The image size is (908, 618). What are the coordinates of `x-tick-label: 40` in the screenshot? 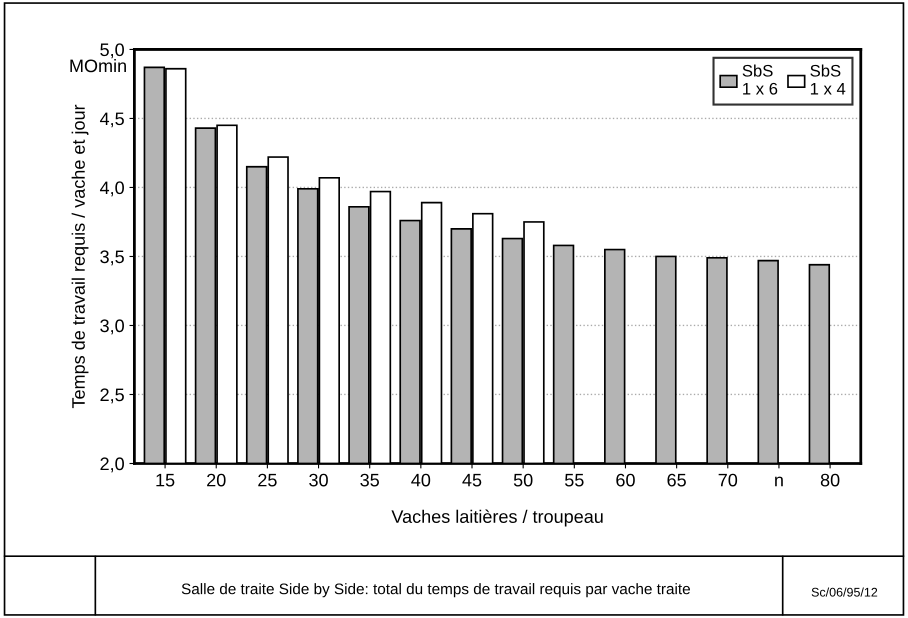 It's located at (420, 480).